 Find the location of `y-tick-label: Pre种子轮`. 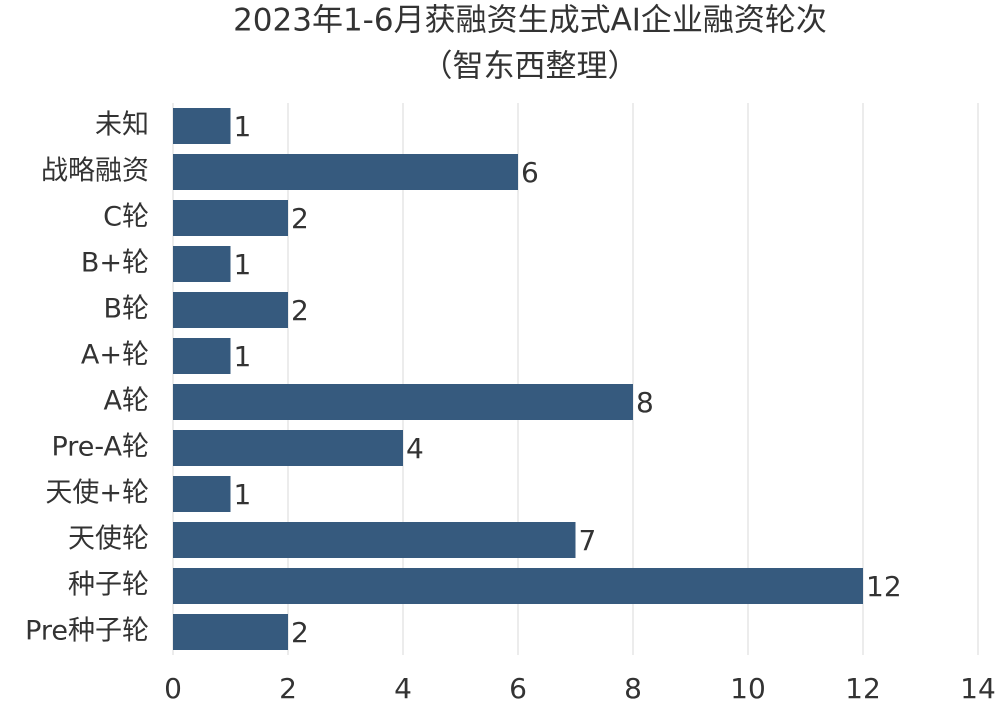

y-tick-label: Pre种子轮 is located at coordinates (87, 631).